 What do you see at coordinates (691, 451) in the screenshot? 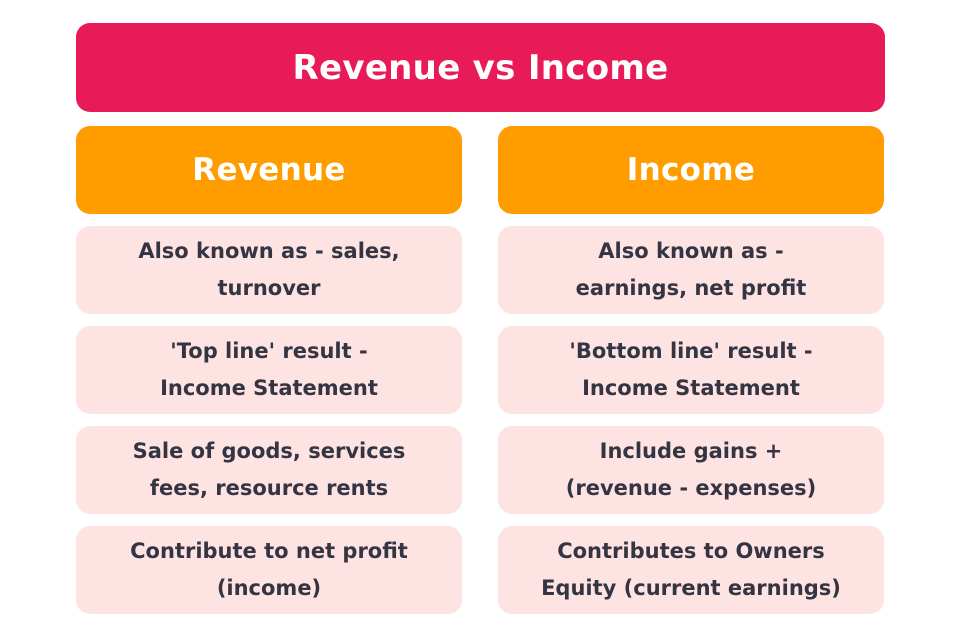
I see `cell-line: Include gains +` at bounding box center [691, 451].